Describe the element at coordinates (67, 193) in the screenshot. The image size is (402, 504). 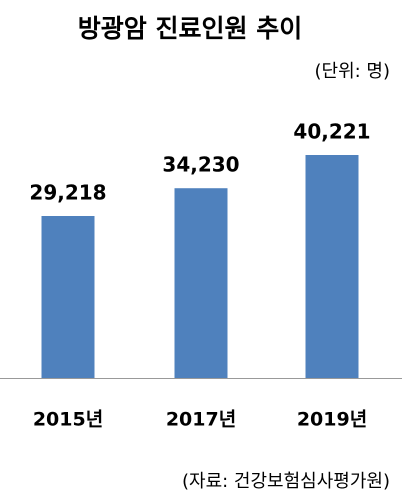
I see `value-label: 29,218` at that location.